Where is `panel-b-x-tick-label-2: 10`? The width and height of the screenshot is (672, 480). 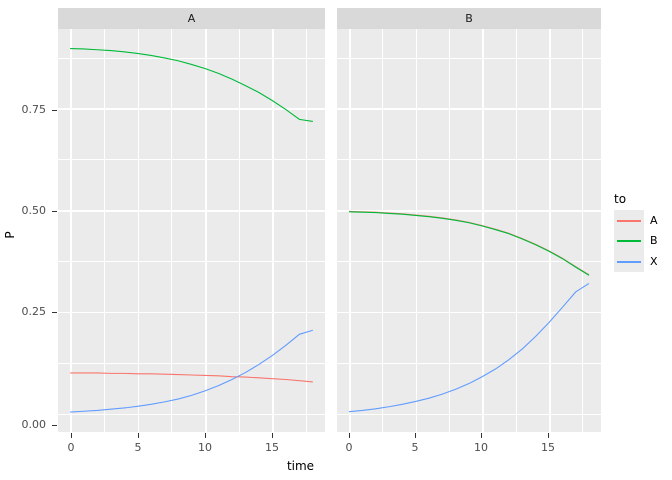 panel-b-x-tick-label-2: 10 is located at coordinates (481, 447).